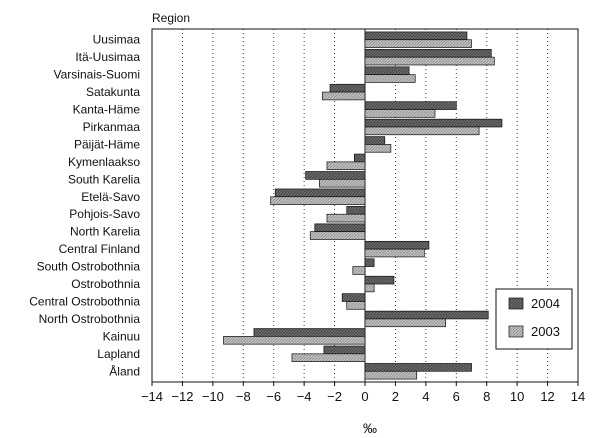 The height and width of the screenshot is (438, 593). Describe the element at coordinates (121, 336) in the screenshot. I see `category-label: Kainuu` at that location.